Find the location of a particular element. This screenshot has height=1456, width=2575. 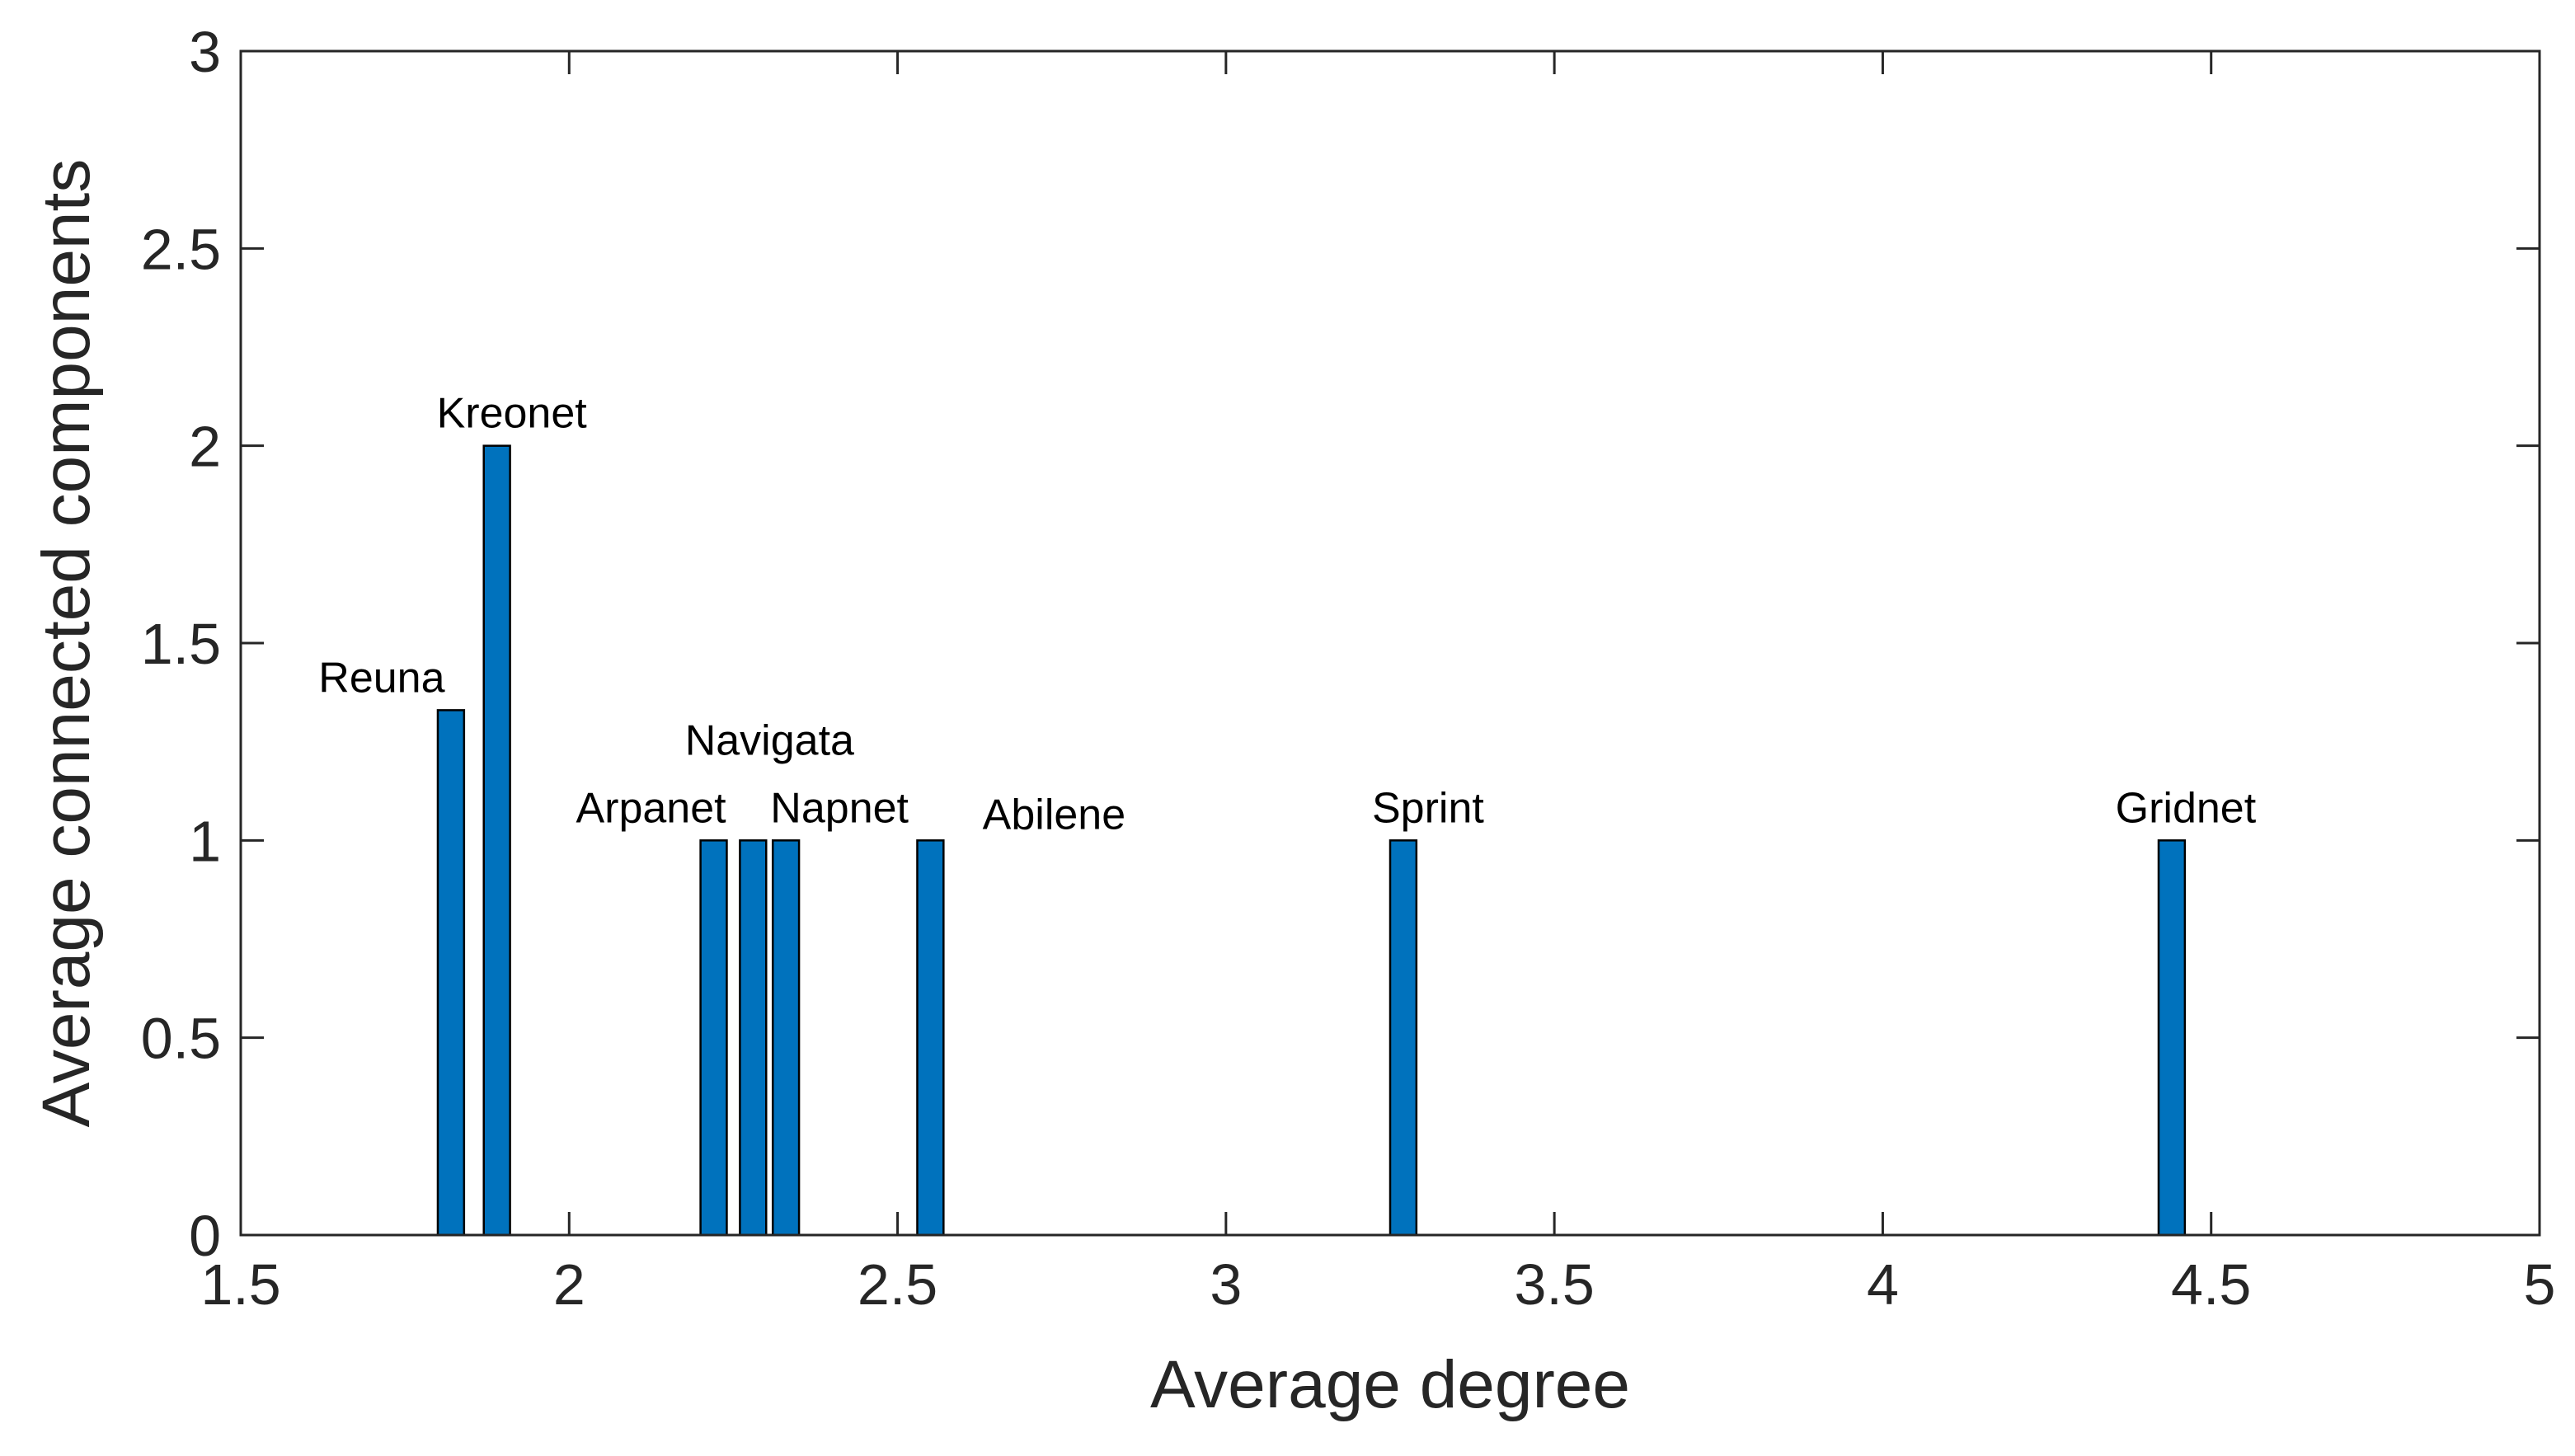

bar-arpanet is located at coordinates (714, 1038).